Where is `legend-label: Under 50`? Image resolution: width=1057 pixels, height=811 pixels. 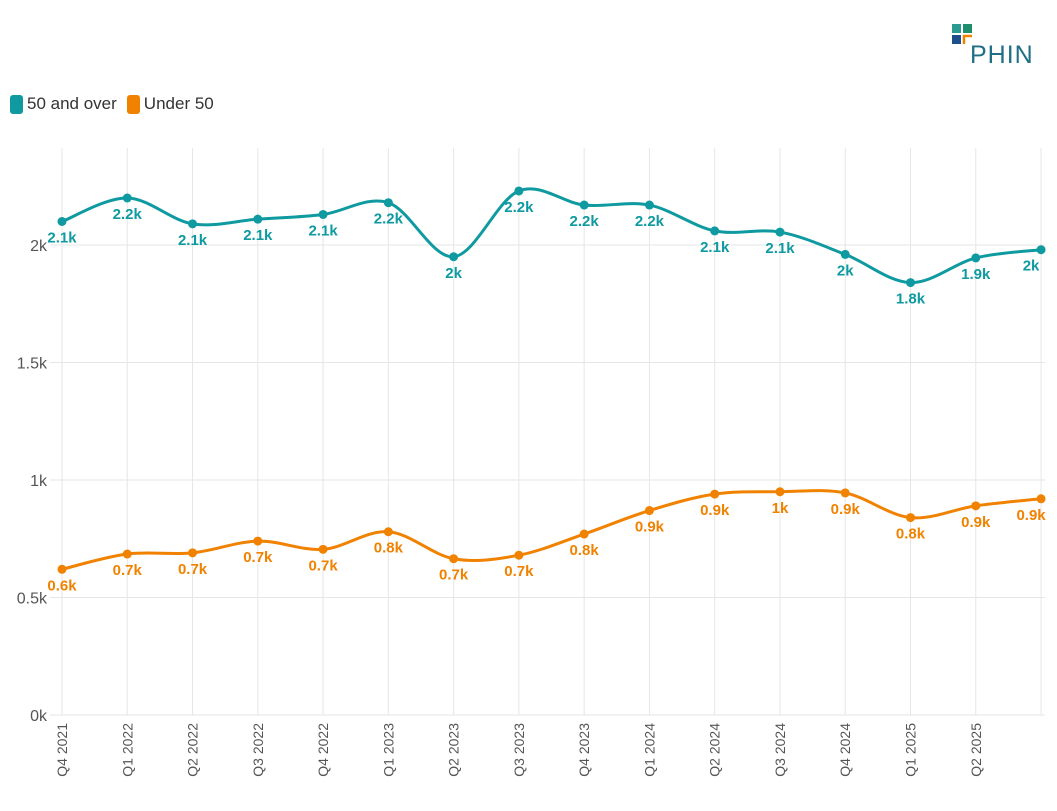 legend-label: Under 50 is located at coordinates (178, 103).